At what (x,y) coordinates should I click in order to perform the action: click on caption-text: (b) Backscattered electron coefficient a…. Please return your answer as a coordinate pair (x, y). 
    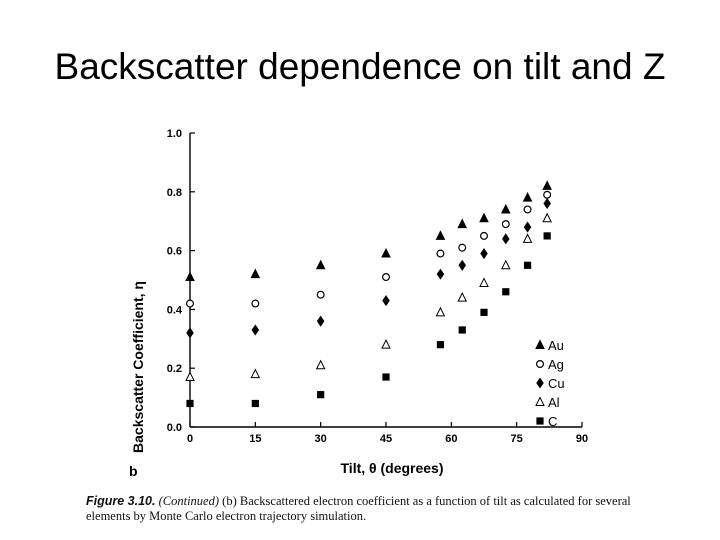
    Looking at the image, I should click on (358, 508).